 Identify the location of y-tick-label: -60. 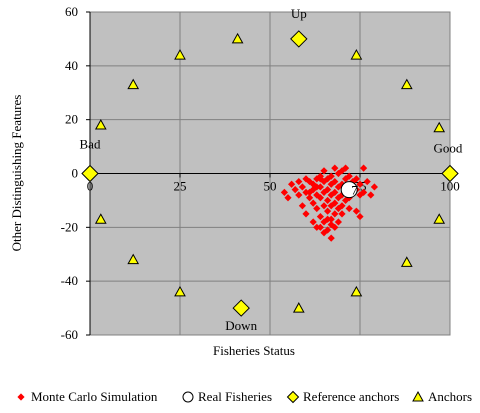
(69, 334).